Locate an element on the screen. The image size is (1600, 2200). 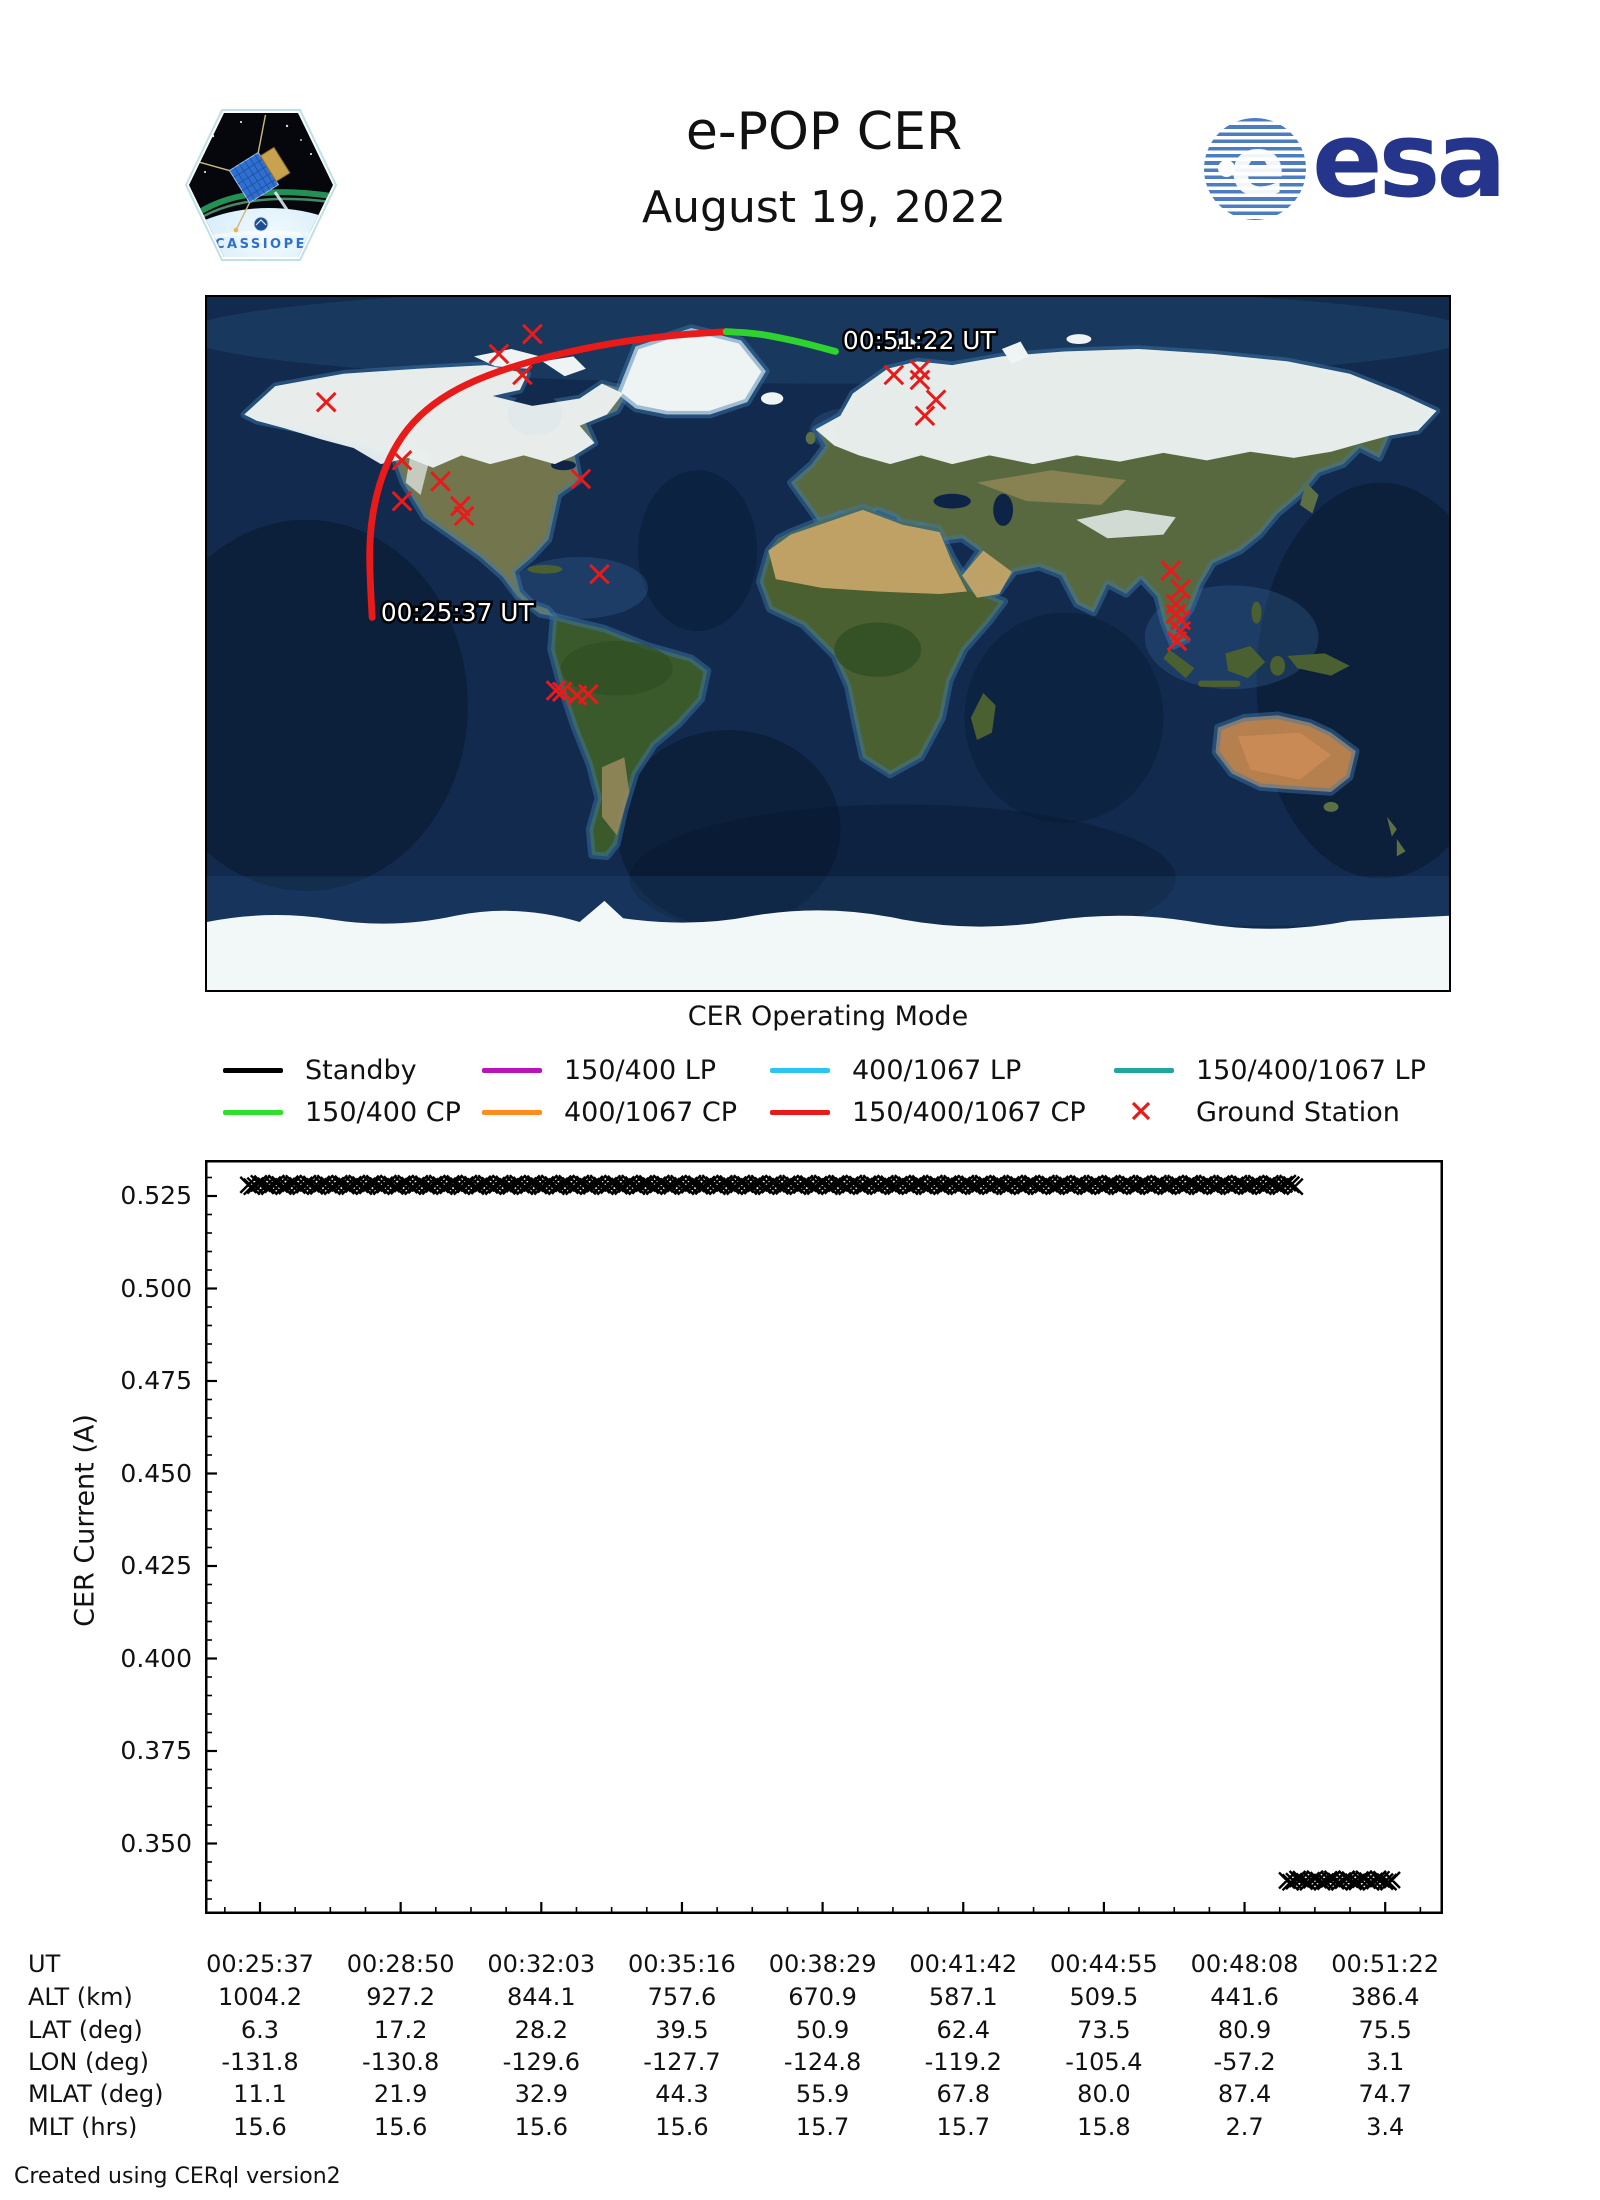
y-tick-label: 0.425 is located at coordinates (156, 1565).